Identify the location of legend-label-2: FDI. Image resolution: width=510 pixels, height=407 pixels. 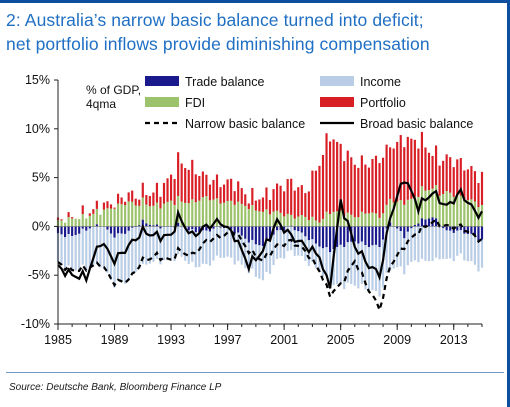
(195, 103).